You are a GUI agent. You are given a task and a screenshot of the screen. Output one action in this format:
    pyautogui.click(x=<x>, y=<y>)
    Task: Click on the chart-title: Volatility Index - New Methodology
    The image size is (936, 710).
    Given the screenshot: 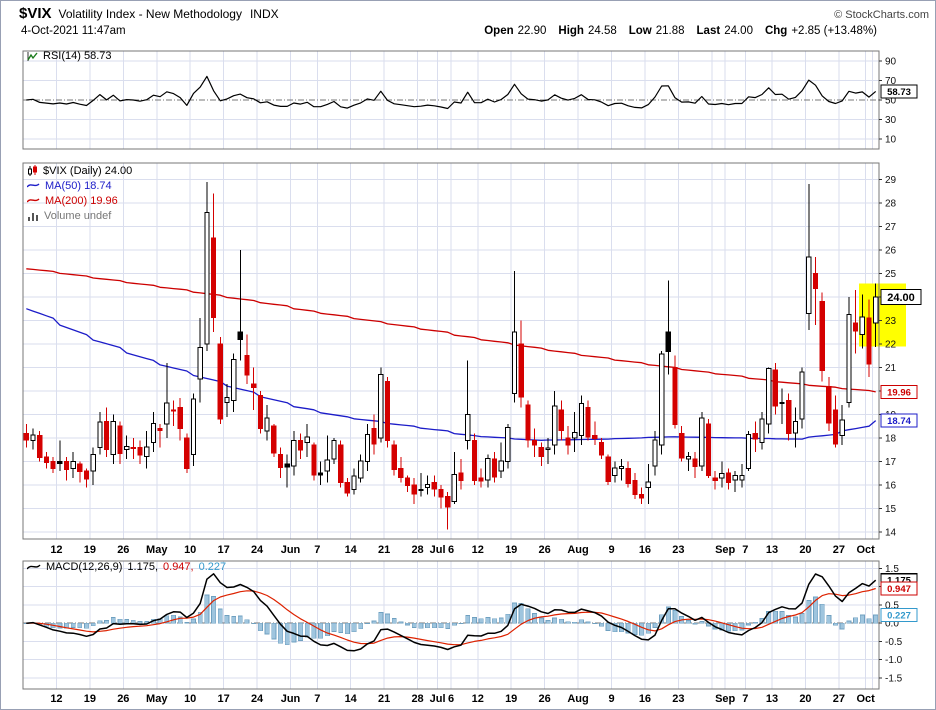 What is the action you would take?
    pyautogui.click(x=150, y=14)
    